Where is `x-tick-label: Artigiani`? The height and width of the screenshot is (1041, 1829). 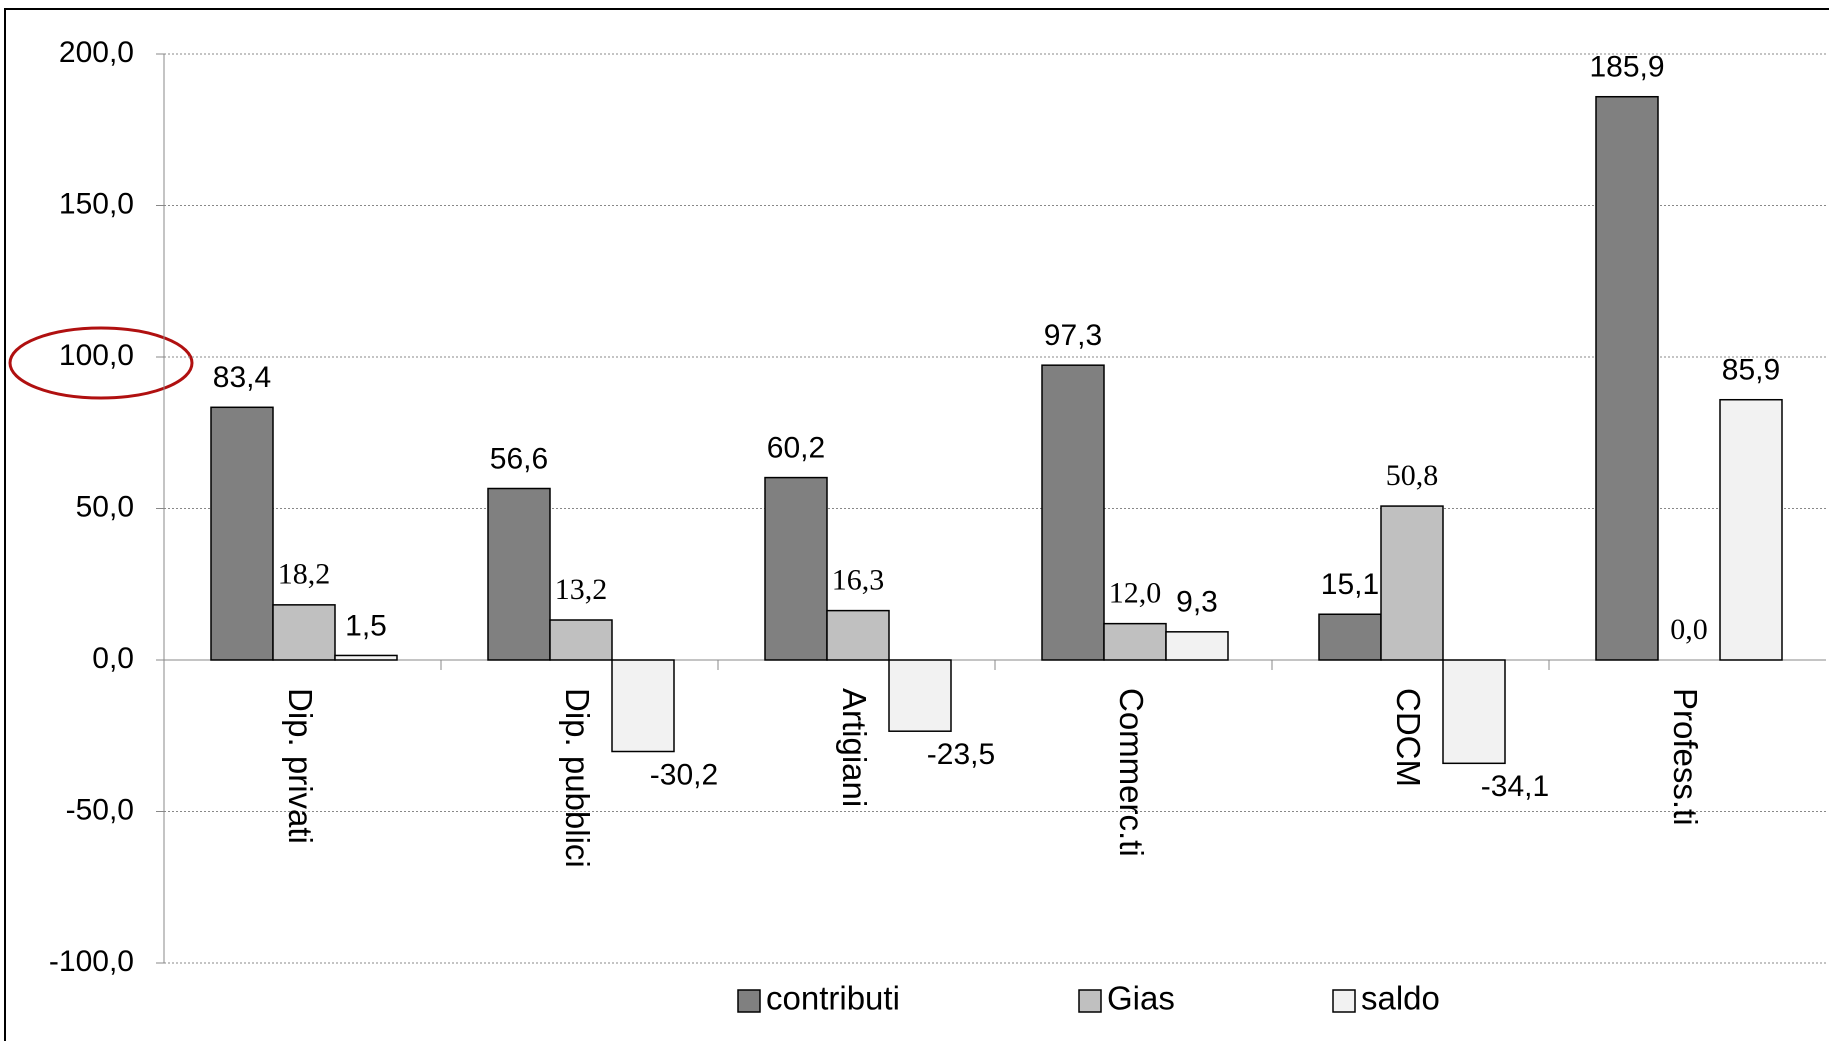 x-tick-label: Artigiani is located at coordinates (854, 747).